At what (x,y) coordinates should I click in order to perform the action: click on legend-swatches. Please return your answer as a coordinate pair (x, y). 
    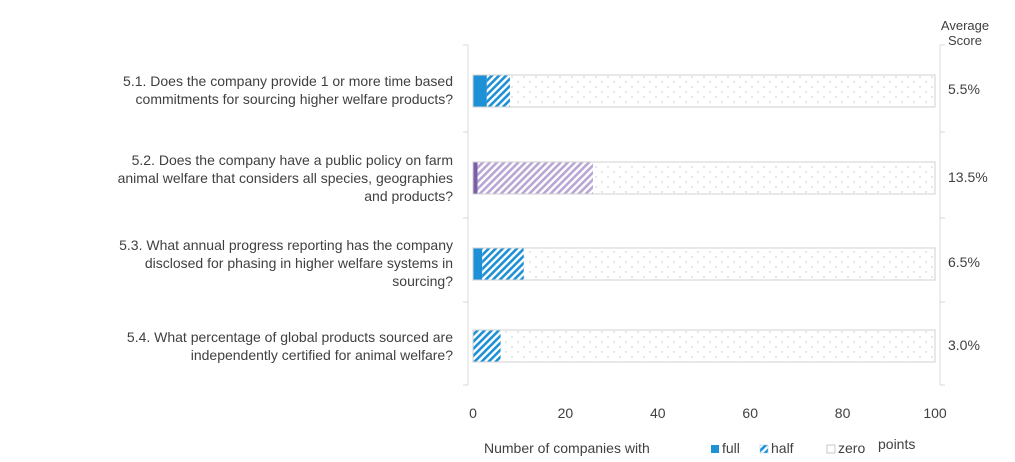
    Looking at the image, I should click on (773, 449).